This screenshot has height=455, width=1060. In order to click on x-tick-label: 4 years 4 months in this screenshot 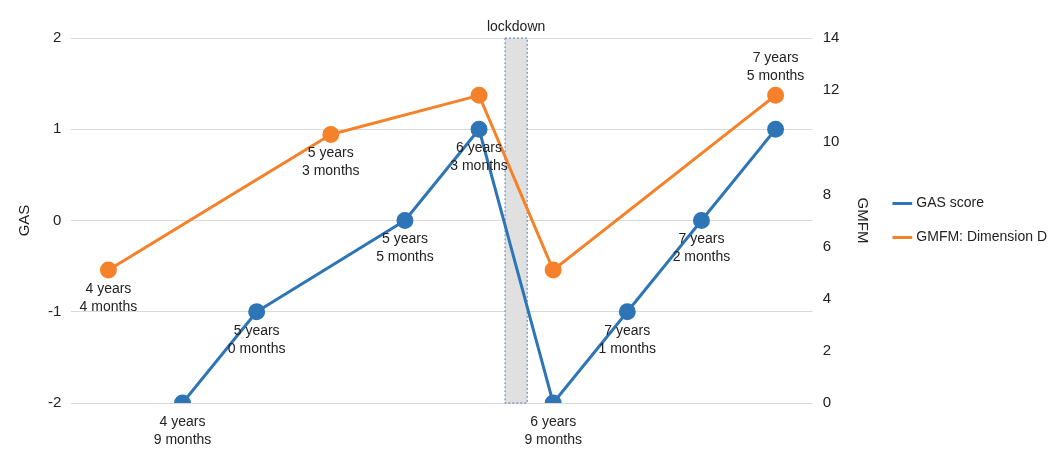, I will do `click(108, 296)`.